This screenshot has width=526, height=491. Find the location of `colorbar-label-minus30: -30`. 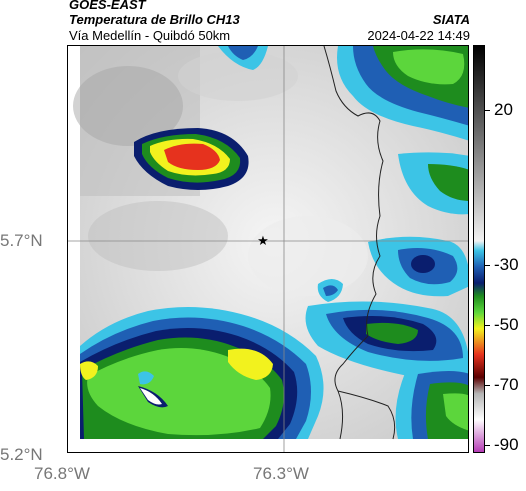

colorbar-label-minus30: -30 is located at coordinates (506, 264).